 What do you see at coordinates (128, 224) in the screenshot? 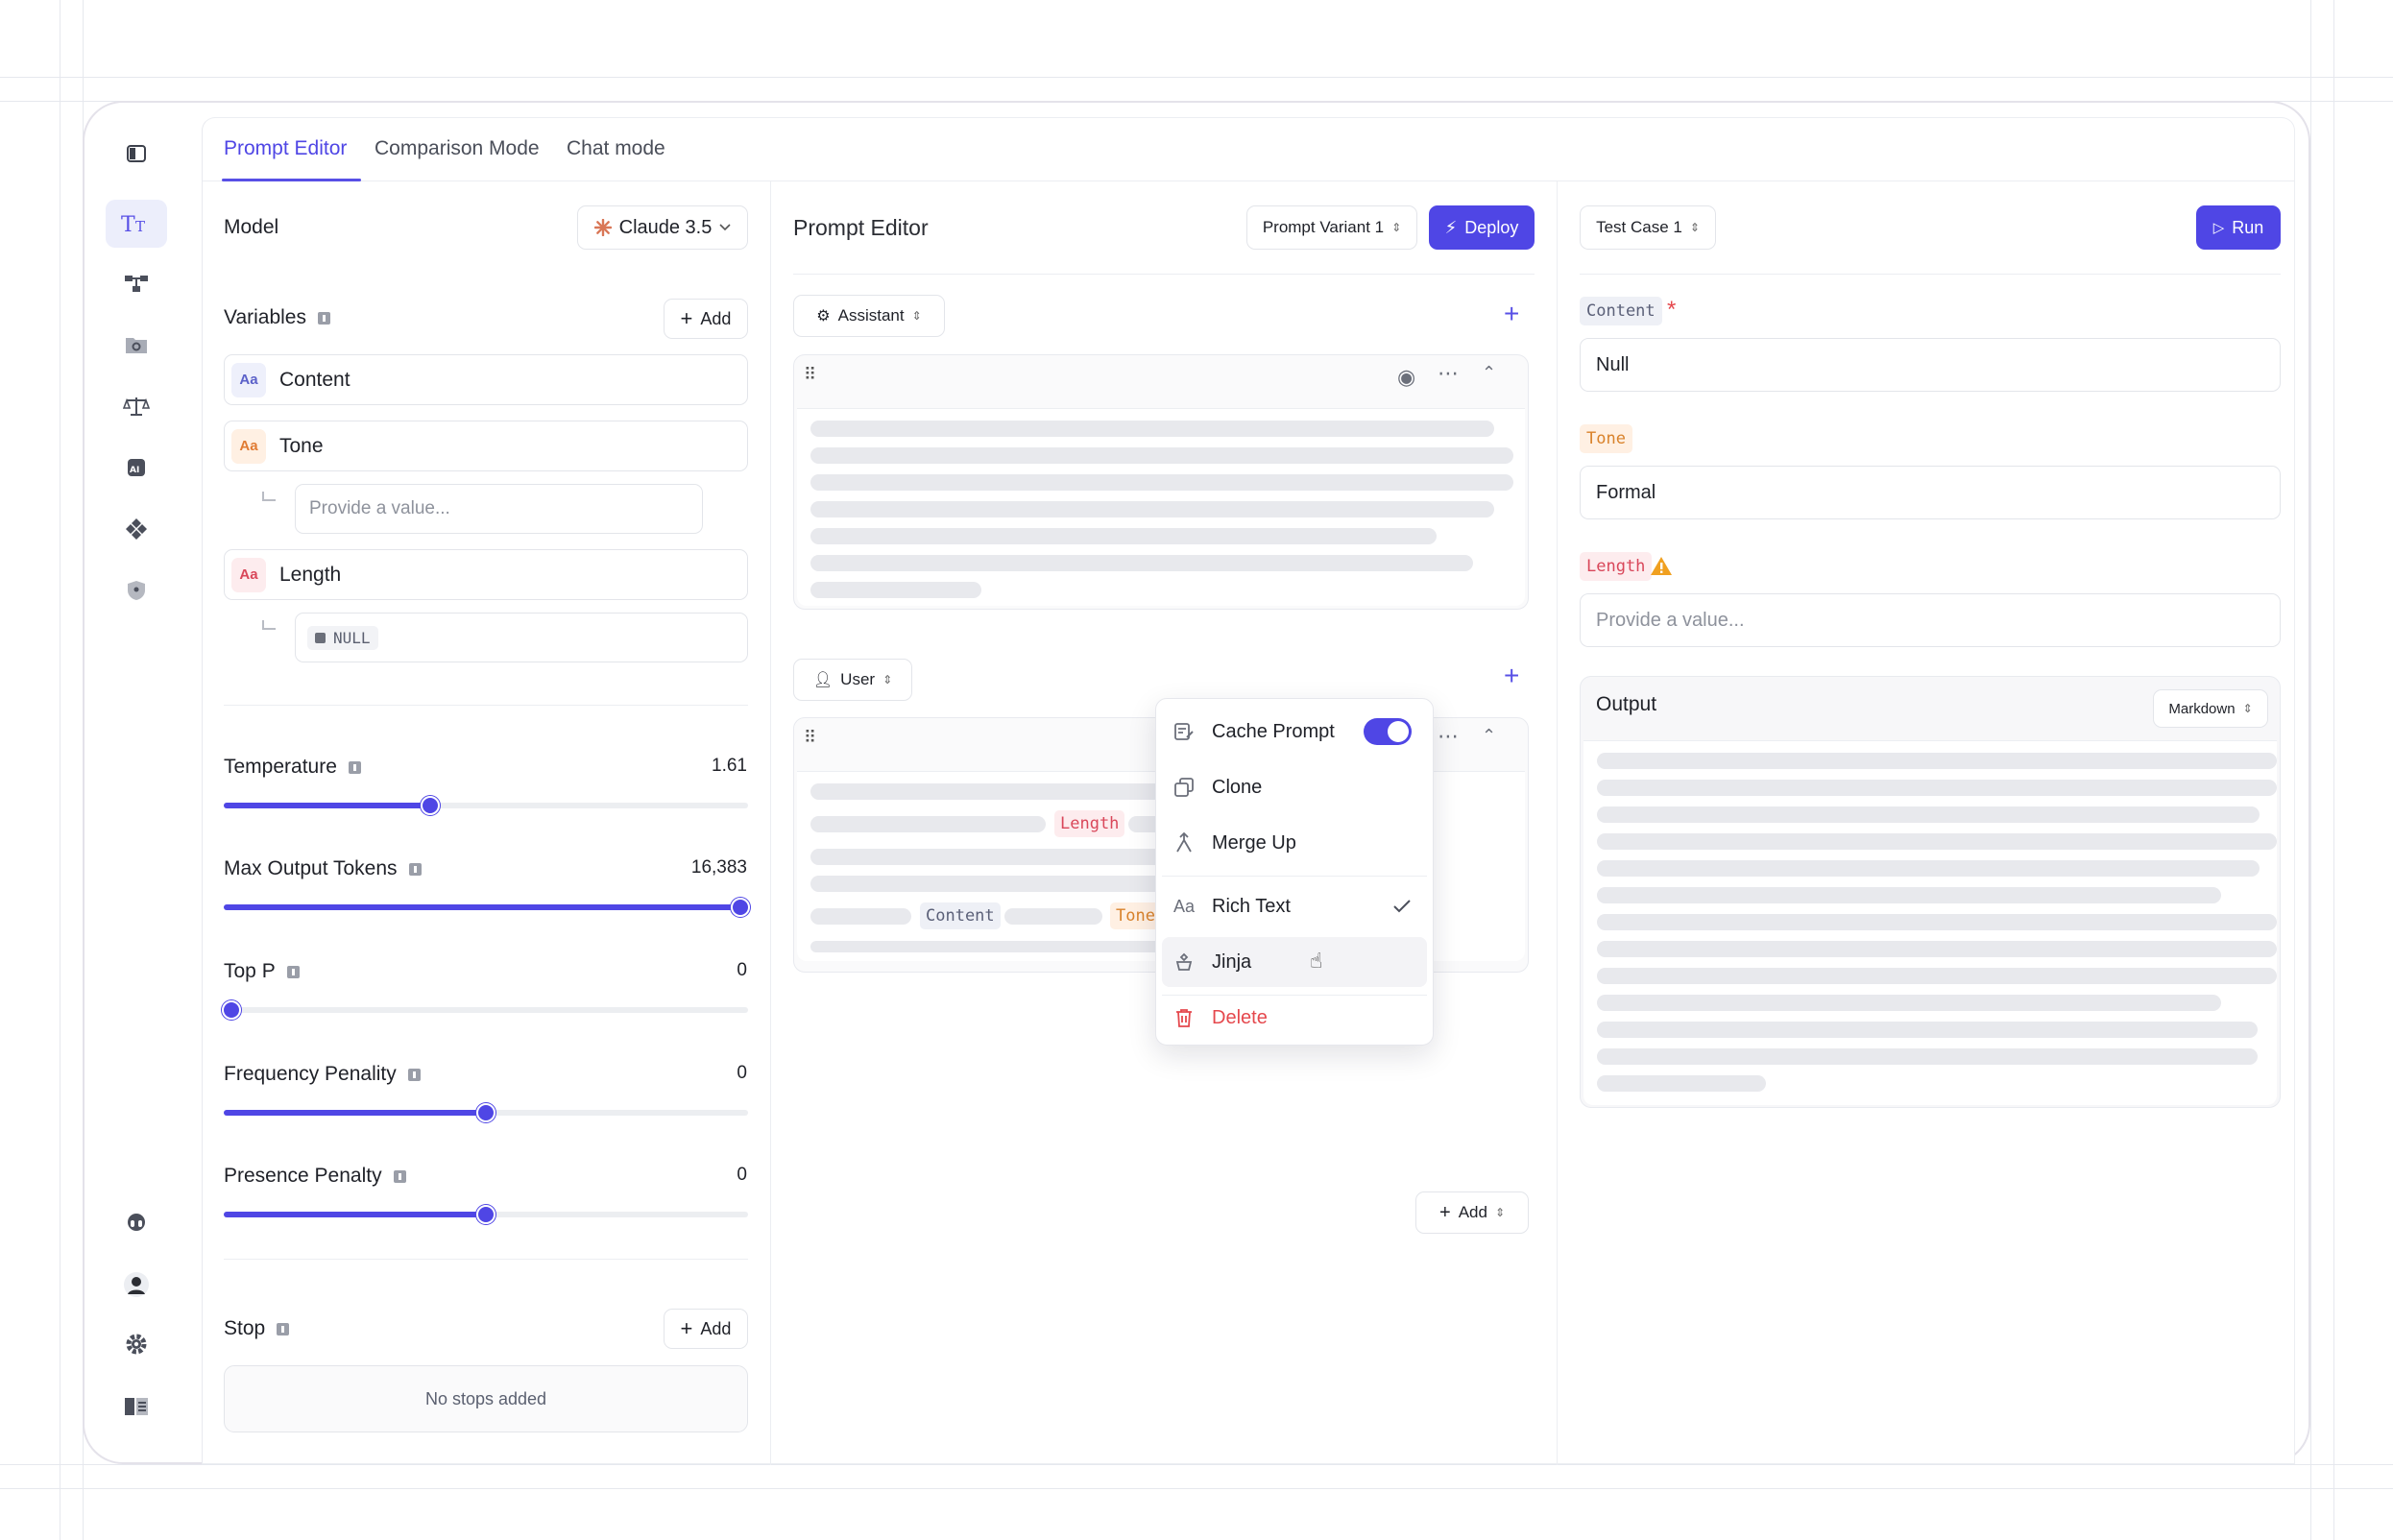
I see `svg-text: T` at bounding box center [128, 224].